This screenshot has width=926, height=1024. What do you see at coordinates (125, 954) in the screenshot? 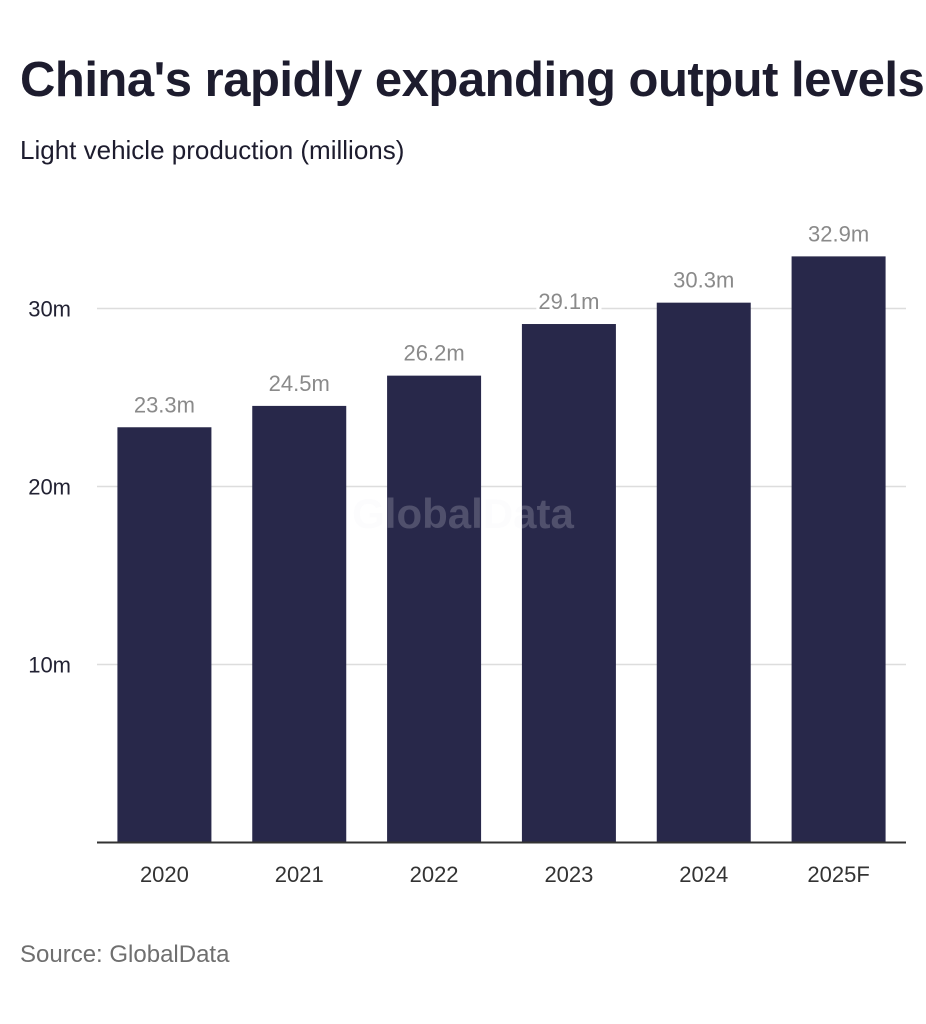
I see `source-note: Source: GlobalData` at bounding box center [125, 954].